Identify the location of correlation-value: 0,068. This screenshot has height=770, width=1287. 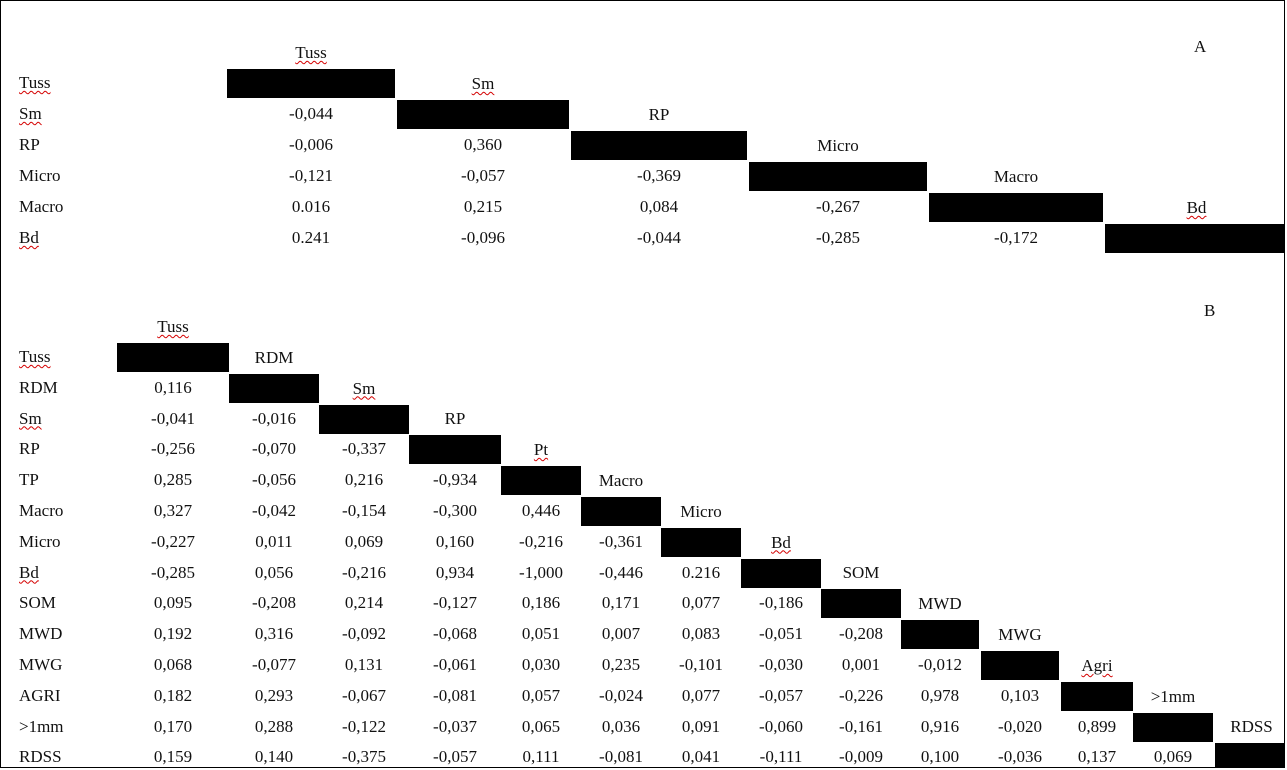
(173, 664).